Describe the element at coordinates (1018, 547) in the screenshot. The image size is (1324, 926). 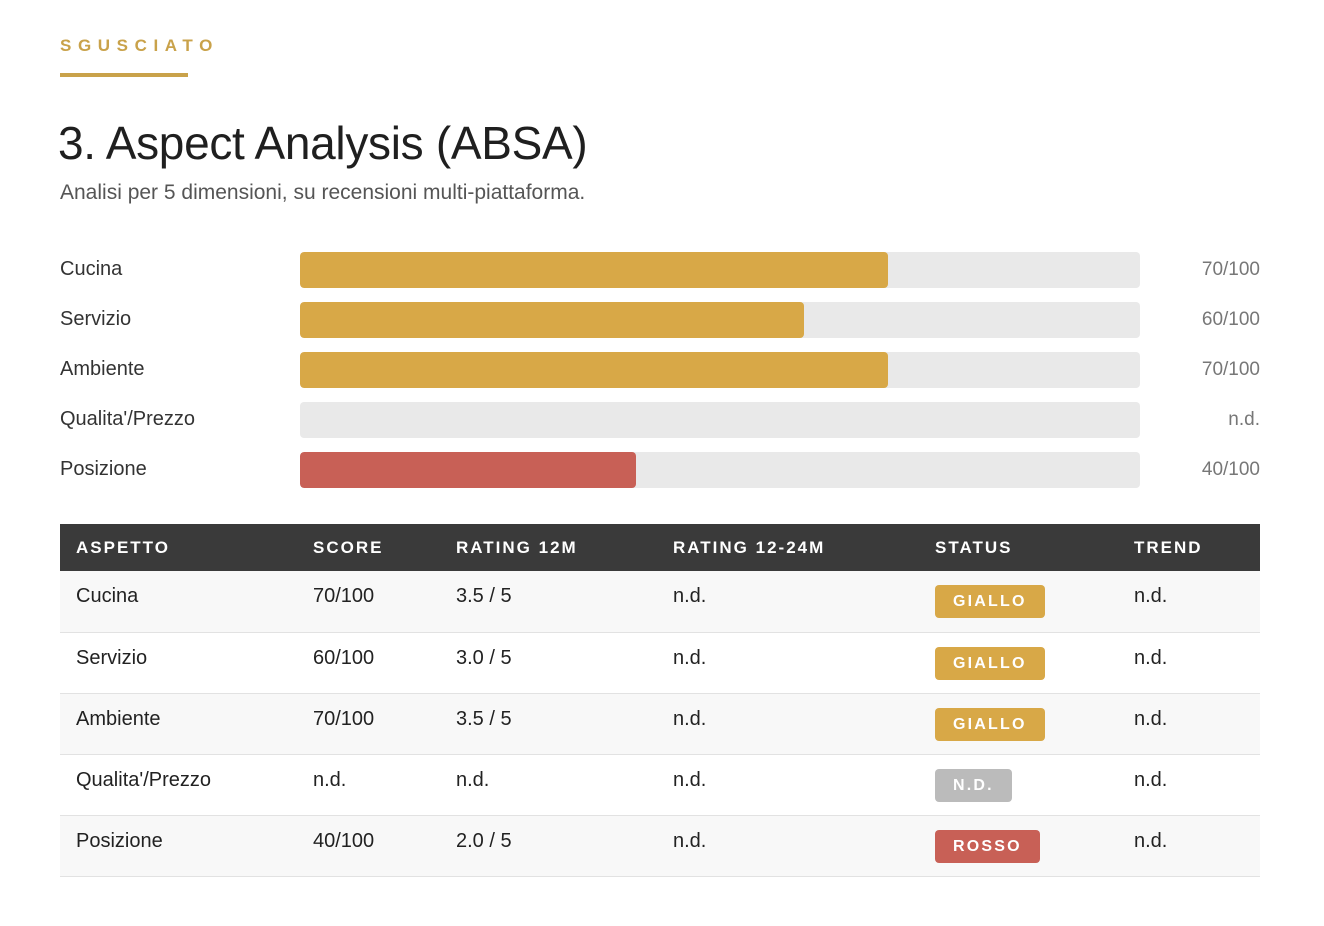
I see `column-header-status: STATUS` at that location.